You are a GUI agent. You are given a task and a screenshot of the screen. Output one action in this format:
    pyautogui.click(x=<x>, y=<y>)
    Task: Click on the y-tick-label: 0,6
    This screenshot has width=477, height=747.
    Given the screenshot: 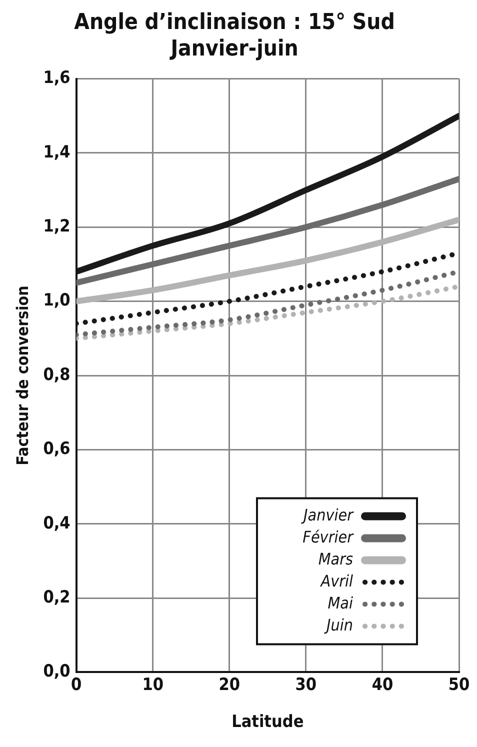 What is the action you would take?
    pyautogui.click(x=56, y=449)
    